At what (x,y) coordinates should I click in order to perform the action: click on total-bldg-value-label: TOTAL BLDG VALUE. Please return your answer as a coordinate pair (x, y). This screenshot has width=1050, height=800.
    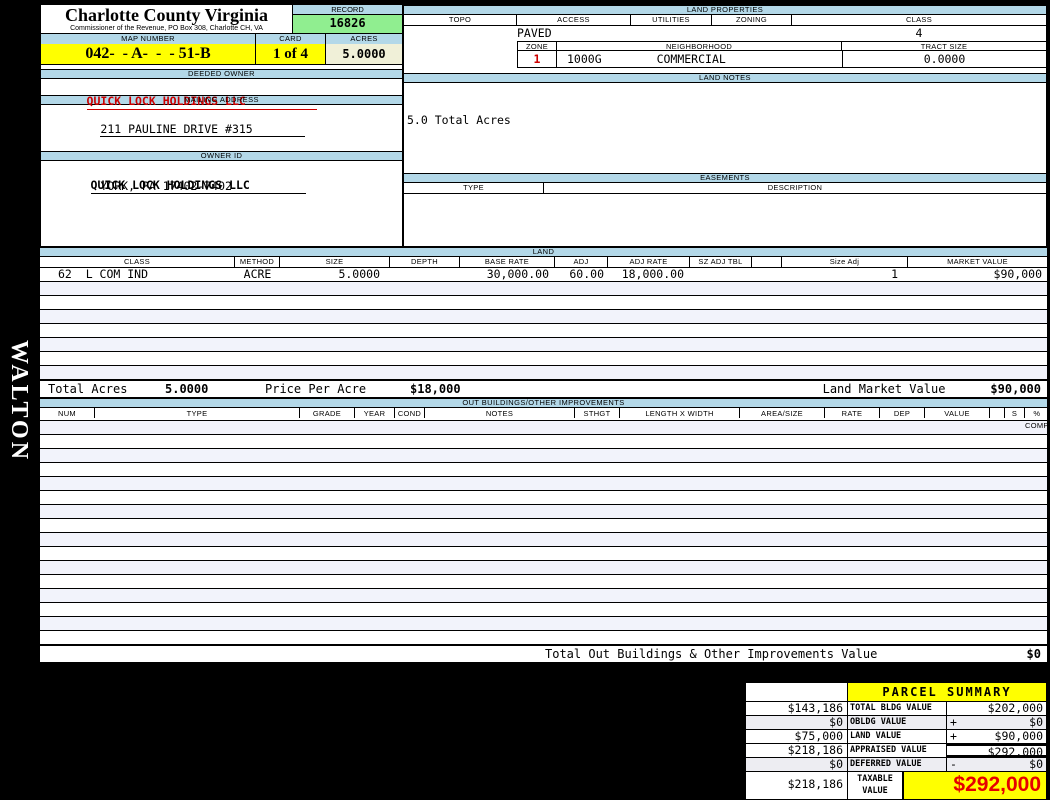
    Looking at the image, I should click on (897, 708).